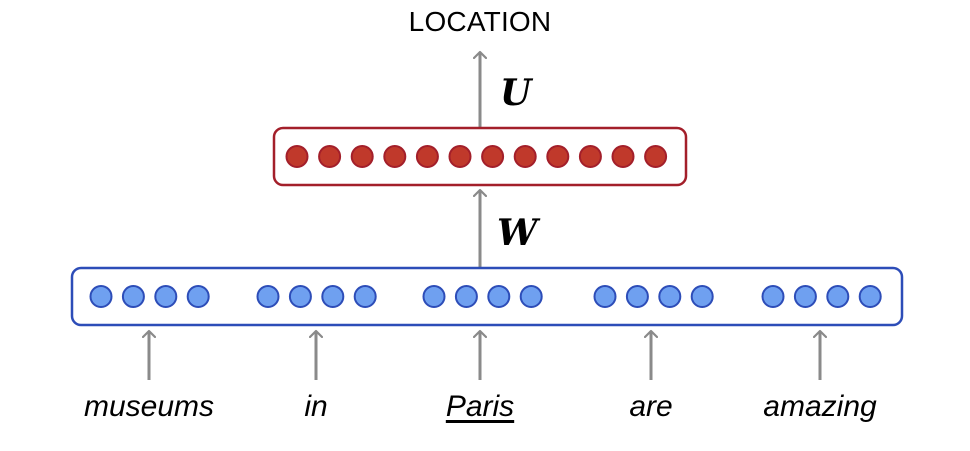 This screenshot has width=970, height=451. I want to click on word-arrows, so click(484, 355).